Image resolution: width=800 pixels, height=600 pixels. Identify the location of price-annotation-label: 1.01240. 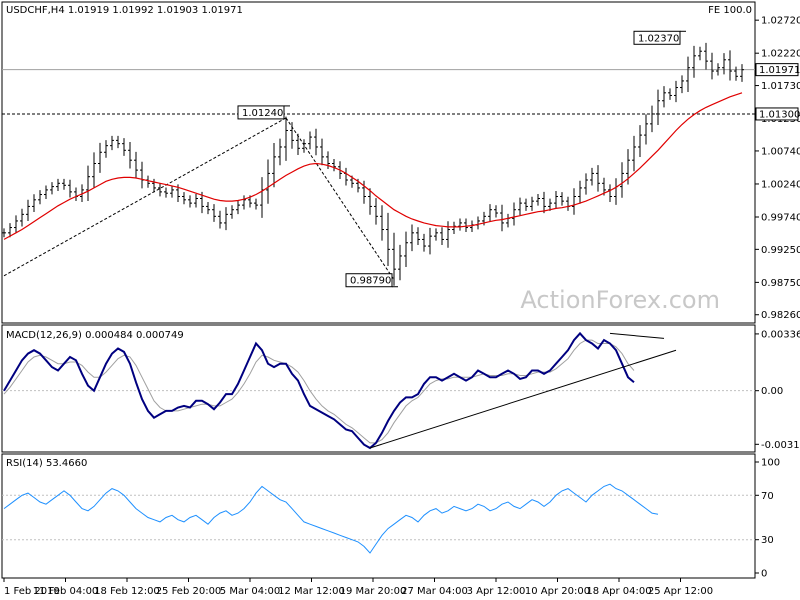
(262, 113).